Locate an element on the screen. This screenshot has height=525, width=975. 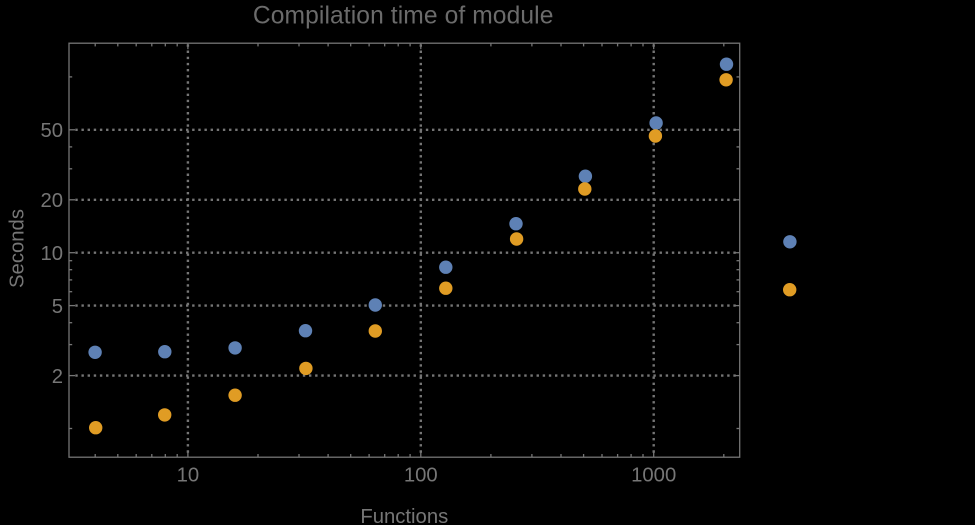
svg-text: 100 is located at coordinates (421, 476).